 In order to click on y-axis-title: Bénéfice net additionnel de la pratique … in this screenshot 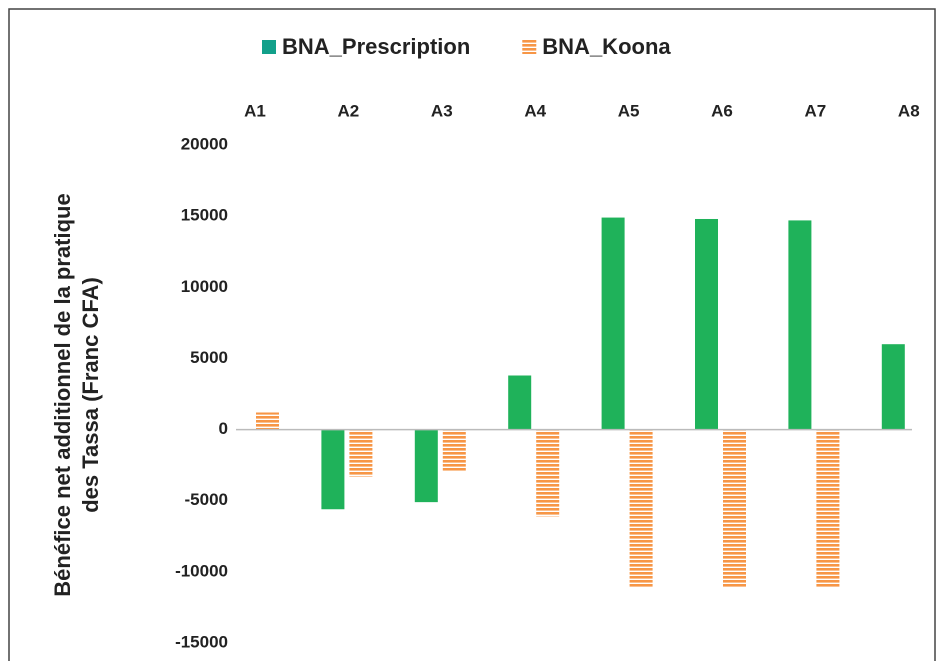, I will do `click(76, 394)`.